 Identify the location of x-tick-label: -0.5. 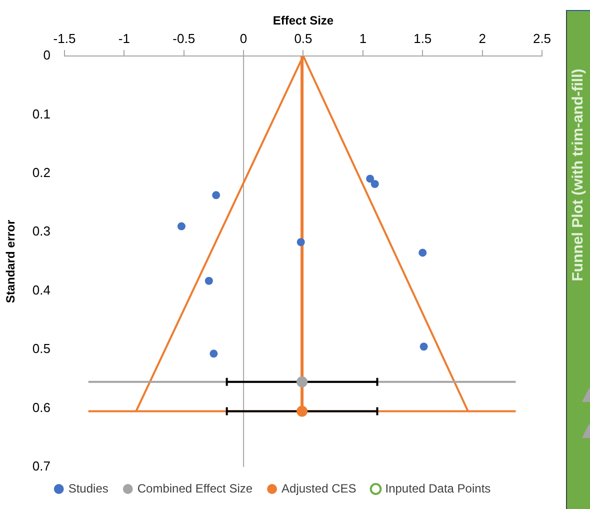
(184, 38).